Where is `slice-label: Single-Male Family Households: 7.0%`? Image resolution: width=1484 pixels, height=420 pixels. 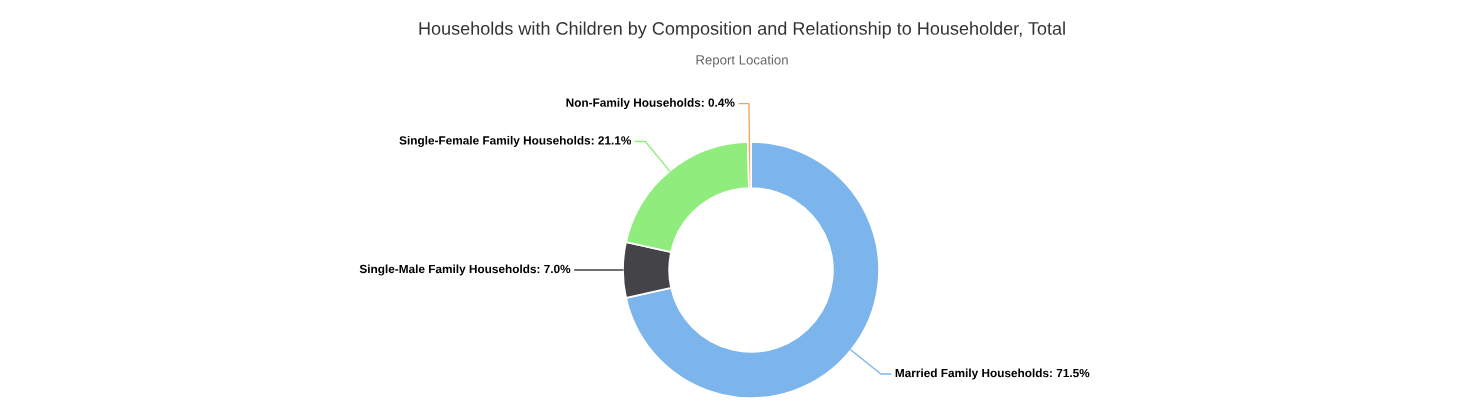 slice-label: Single-Male Family Households: 7.0% is located at coordinates (465, 270).